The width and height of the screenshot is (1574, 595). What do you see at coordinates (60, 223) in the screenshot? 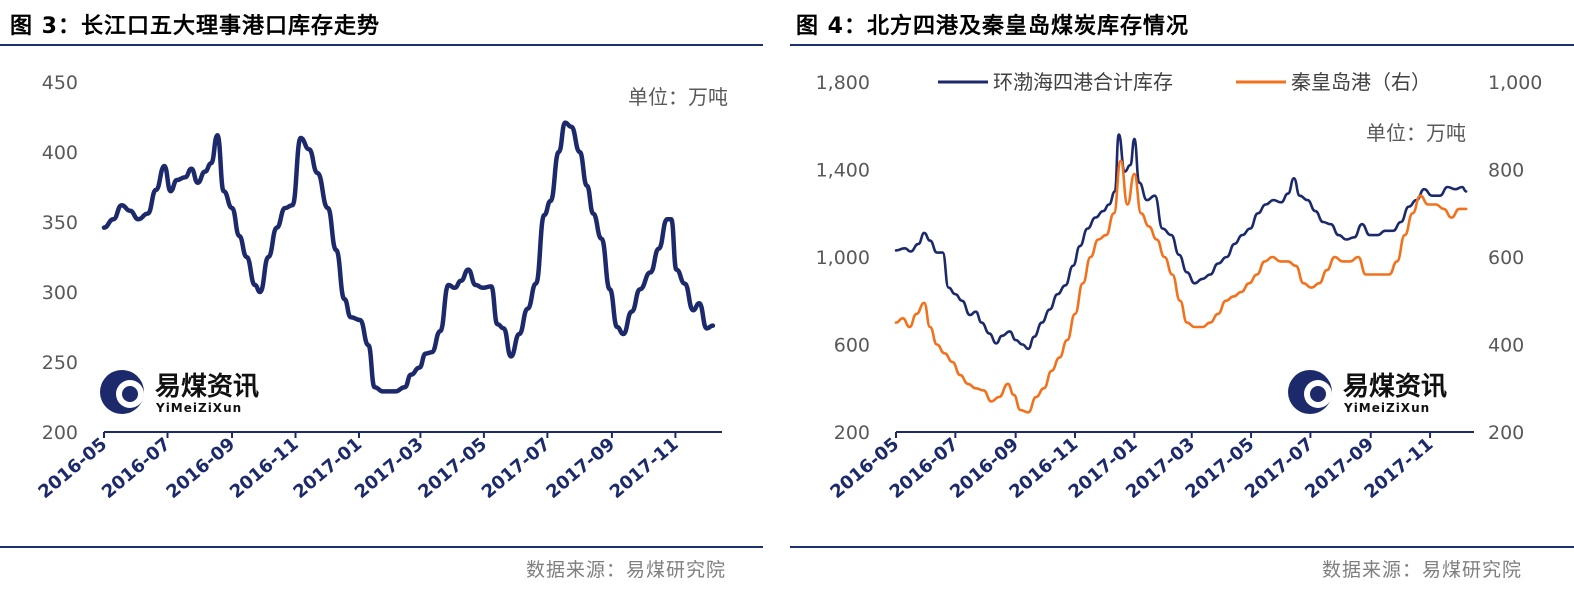
I see `y-tick-label-left: 350` at bounding box center [60, 223].